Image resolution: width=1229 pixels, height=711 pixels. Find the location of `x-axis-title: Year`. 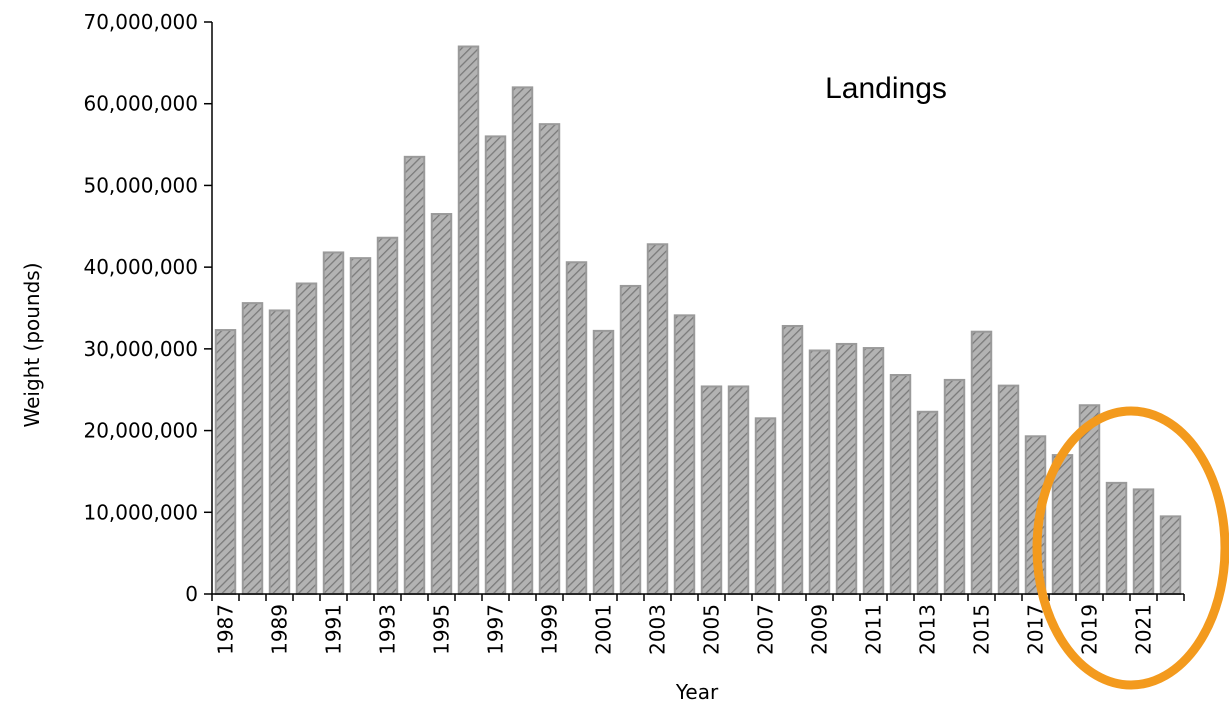

x-axis-title: Year is located at coordinates (697, 692).